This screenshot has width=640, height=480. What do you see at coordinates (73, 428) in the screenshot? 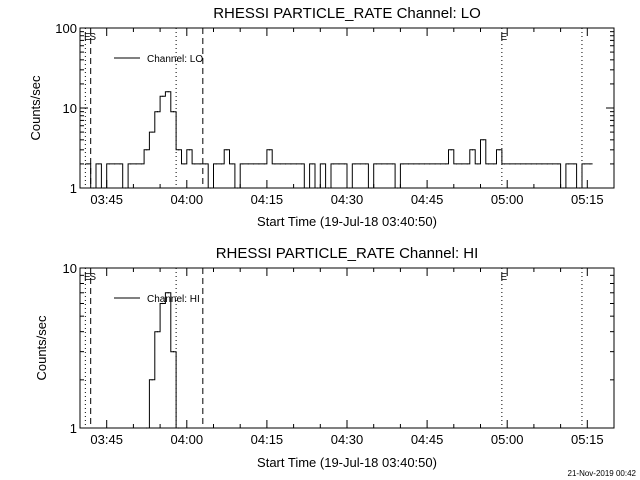
I see `y-tick-label: 1` at bounding box center [73, 428].